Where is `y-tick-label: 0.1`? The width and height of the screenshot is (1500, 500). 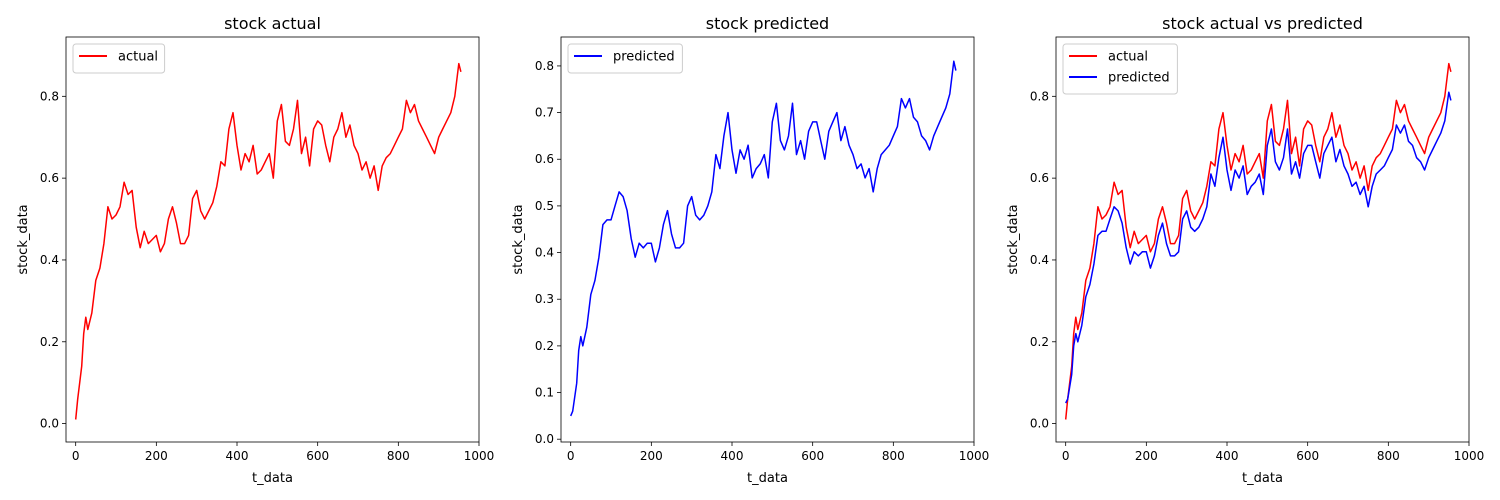
y-tick-label: 0.1 is located at coordinates (544, 393).